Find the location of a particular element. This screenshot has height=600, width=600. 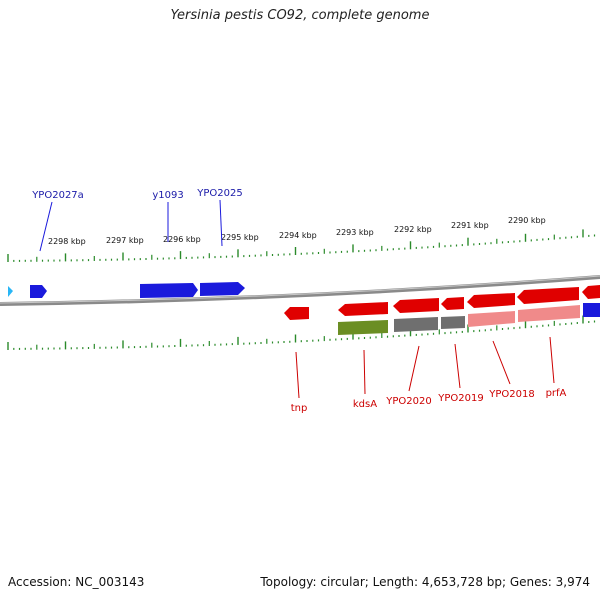

kbp-label: 2295 kbp is located at coordinates (240, 237).